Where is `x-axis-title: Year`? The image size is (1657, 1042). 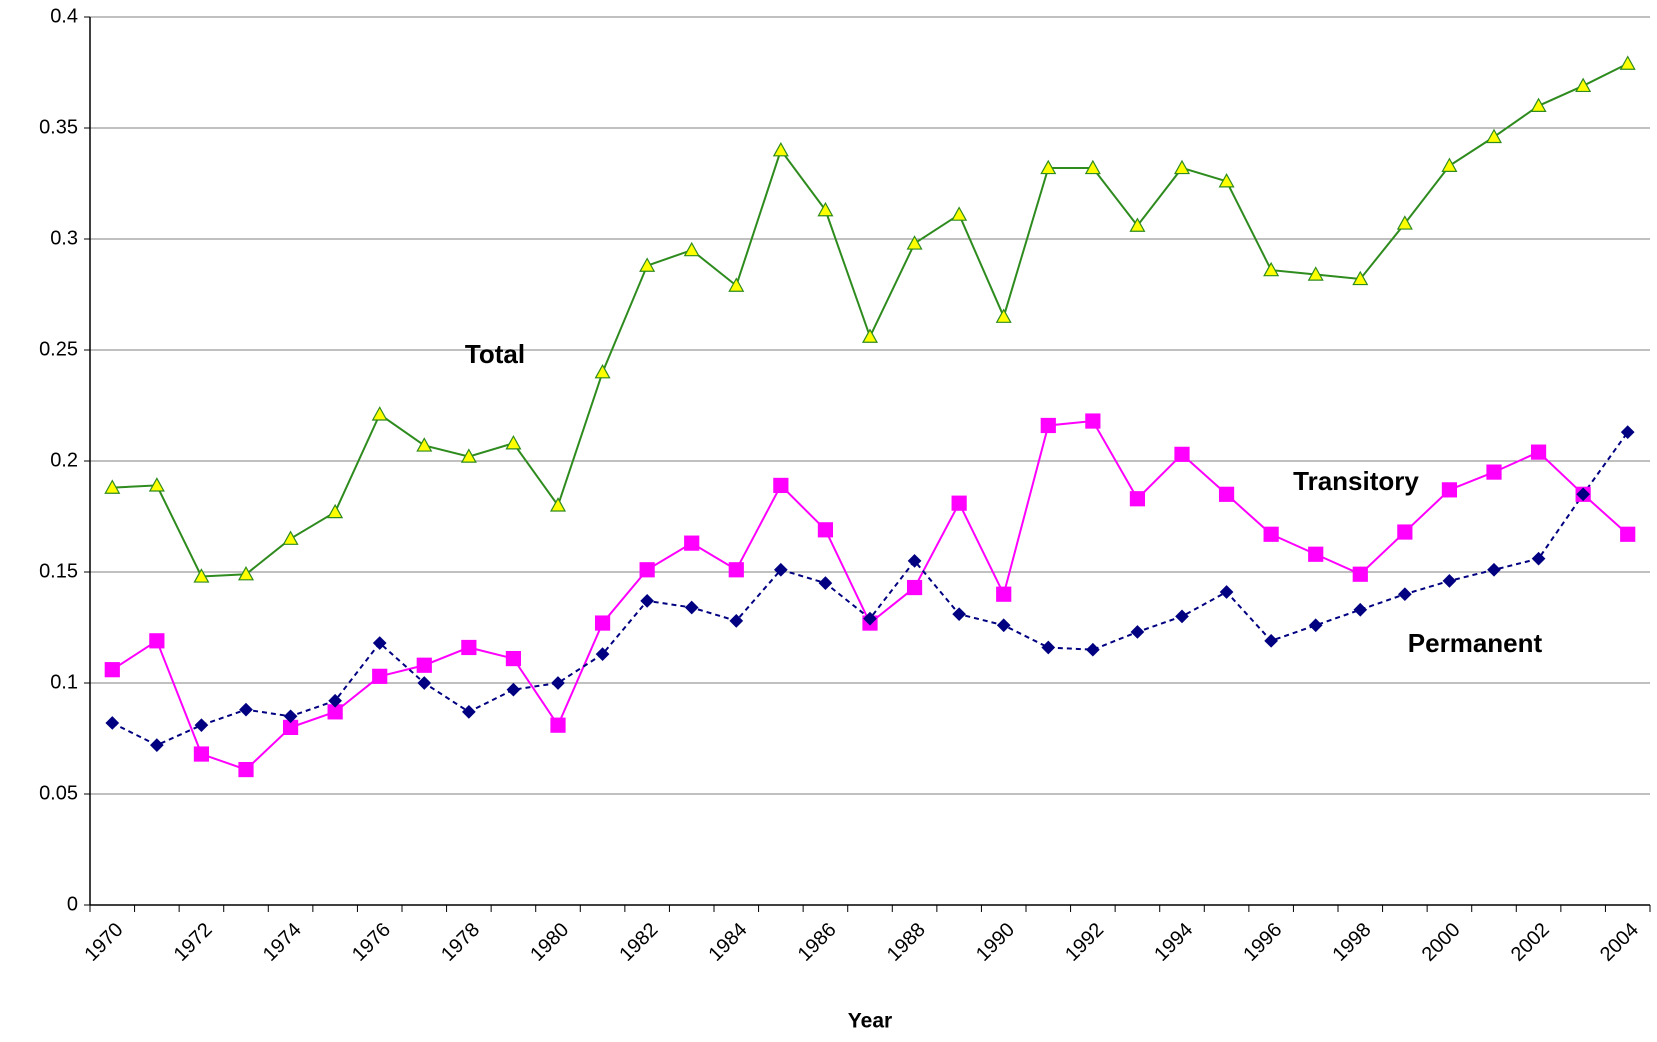
x-axis-title: Year is located at coordinates (870, 1021).